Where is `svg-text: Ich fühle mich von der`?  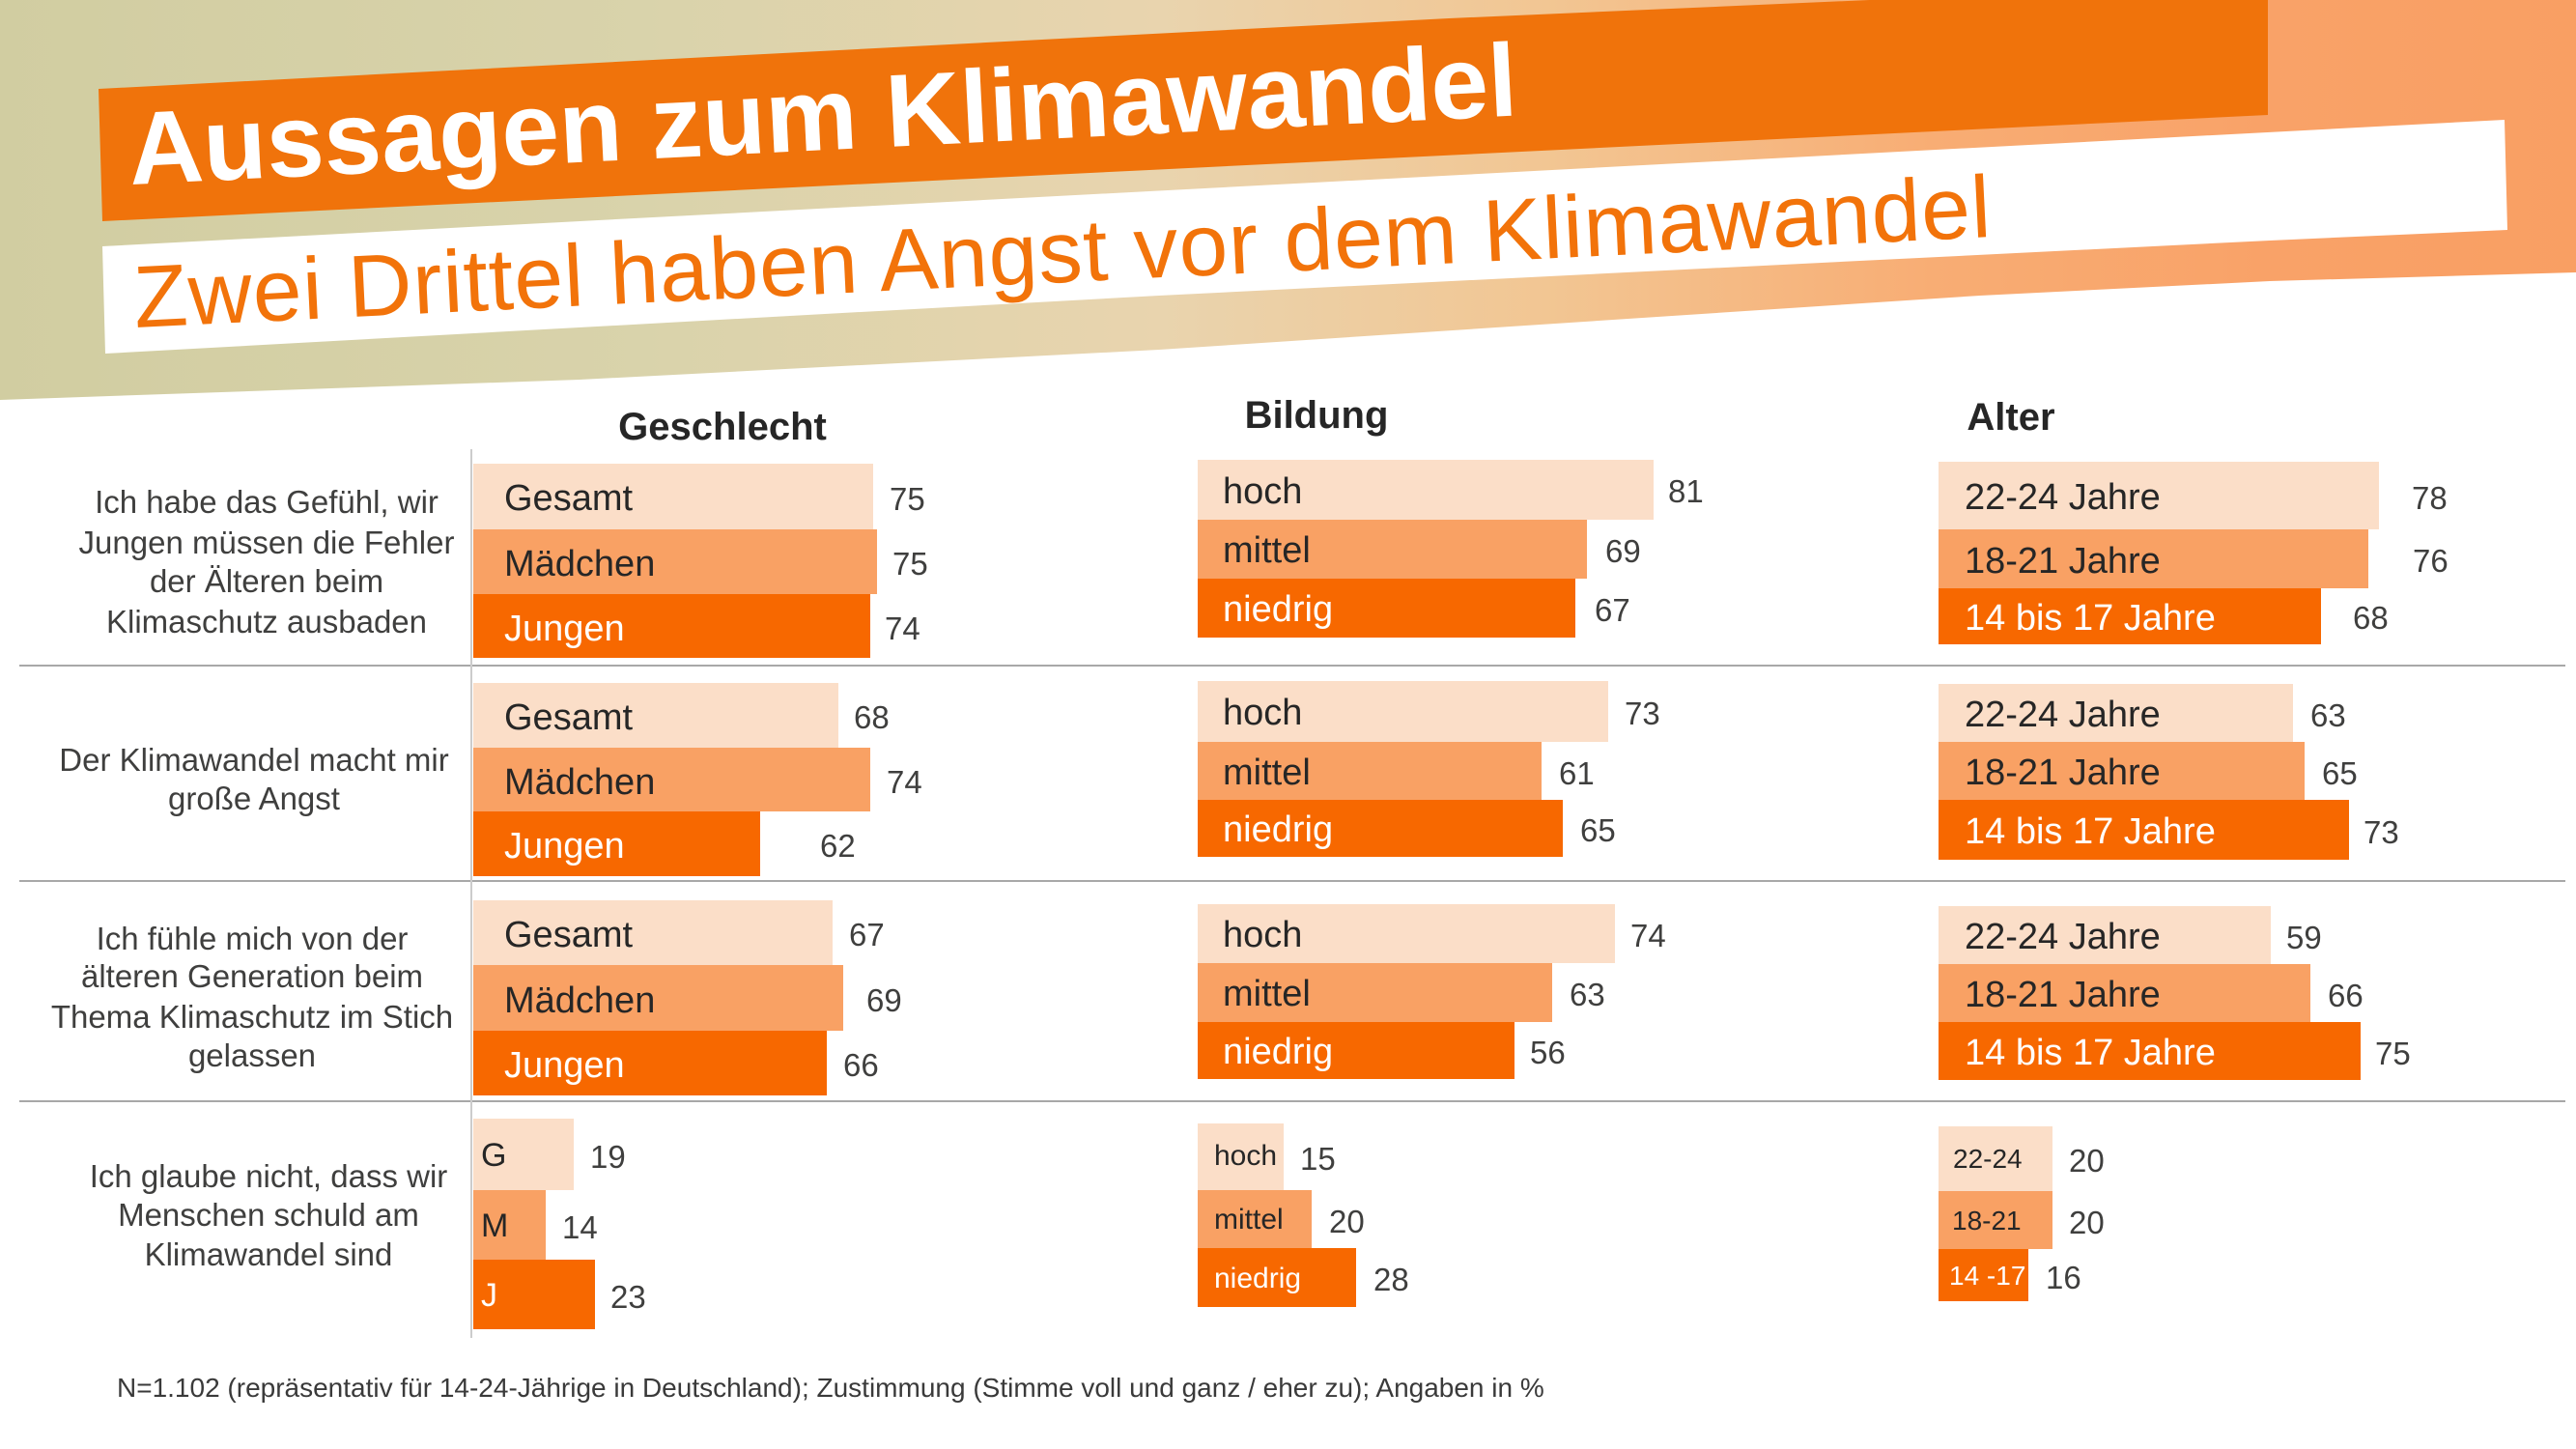 svg-text: Ich fühle mich von der is located at coordinates (253, 938).